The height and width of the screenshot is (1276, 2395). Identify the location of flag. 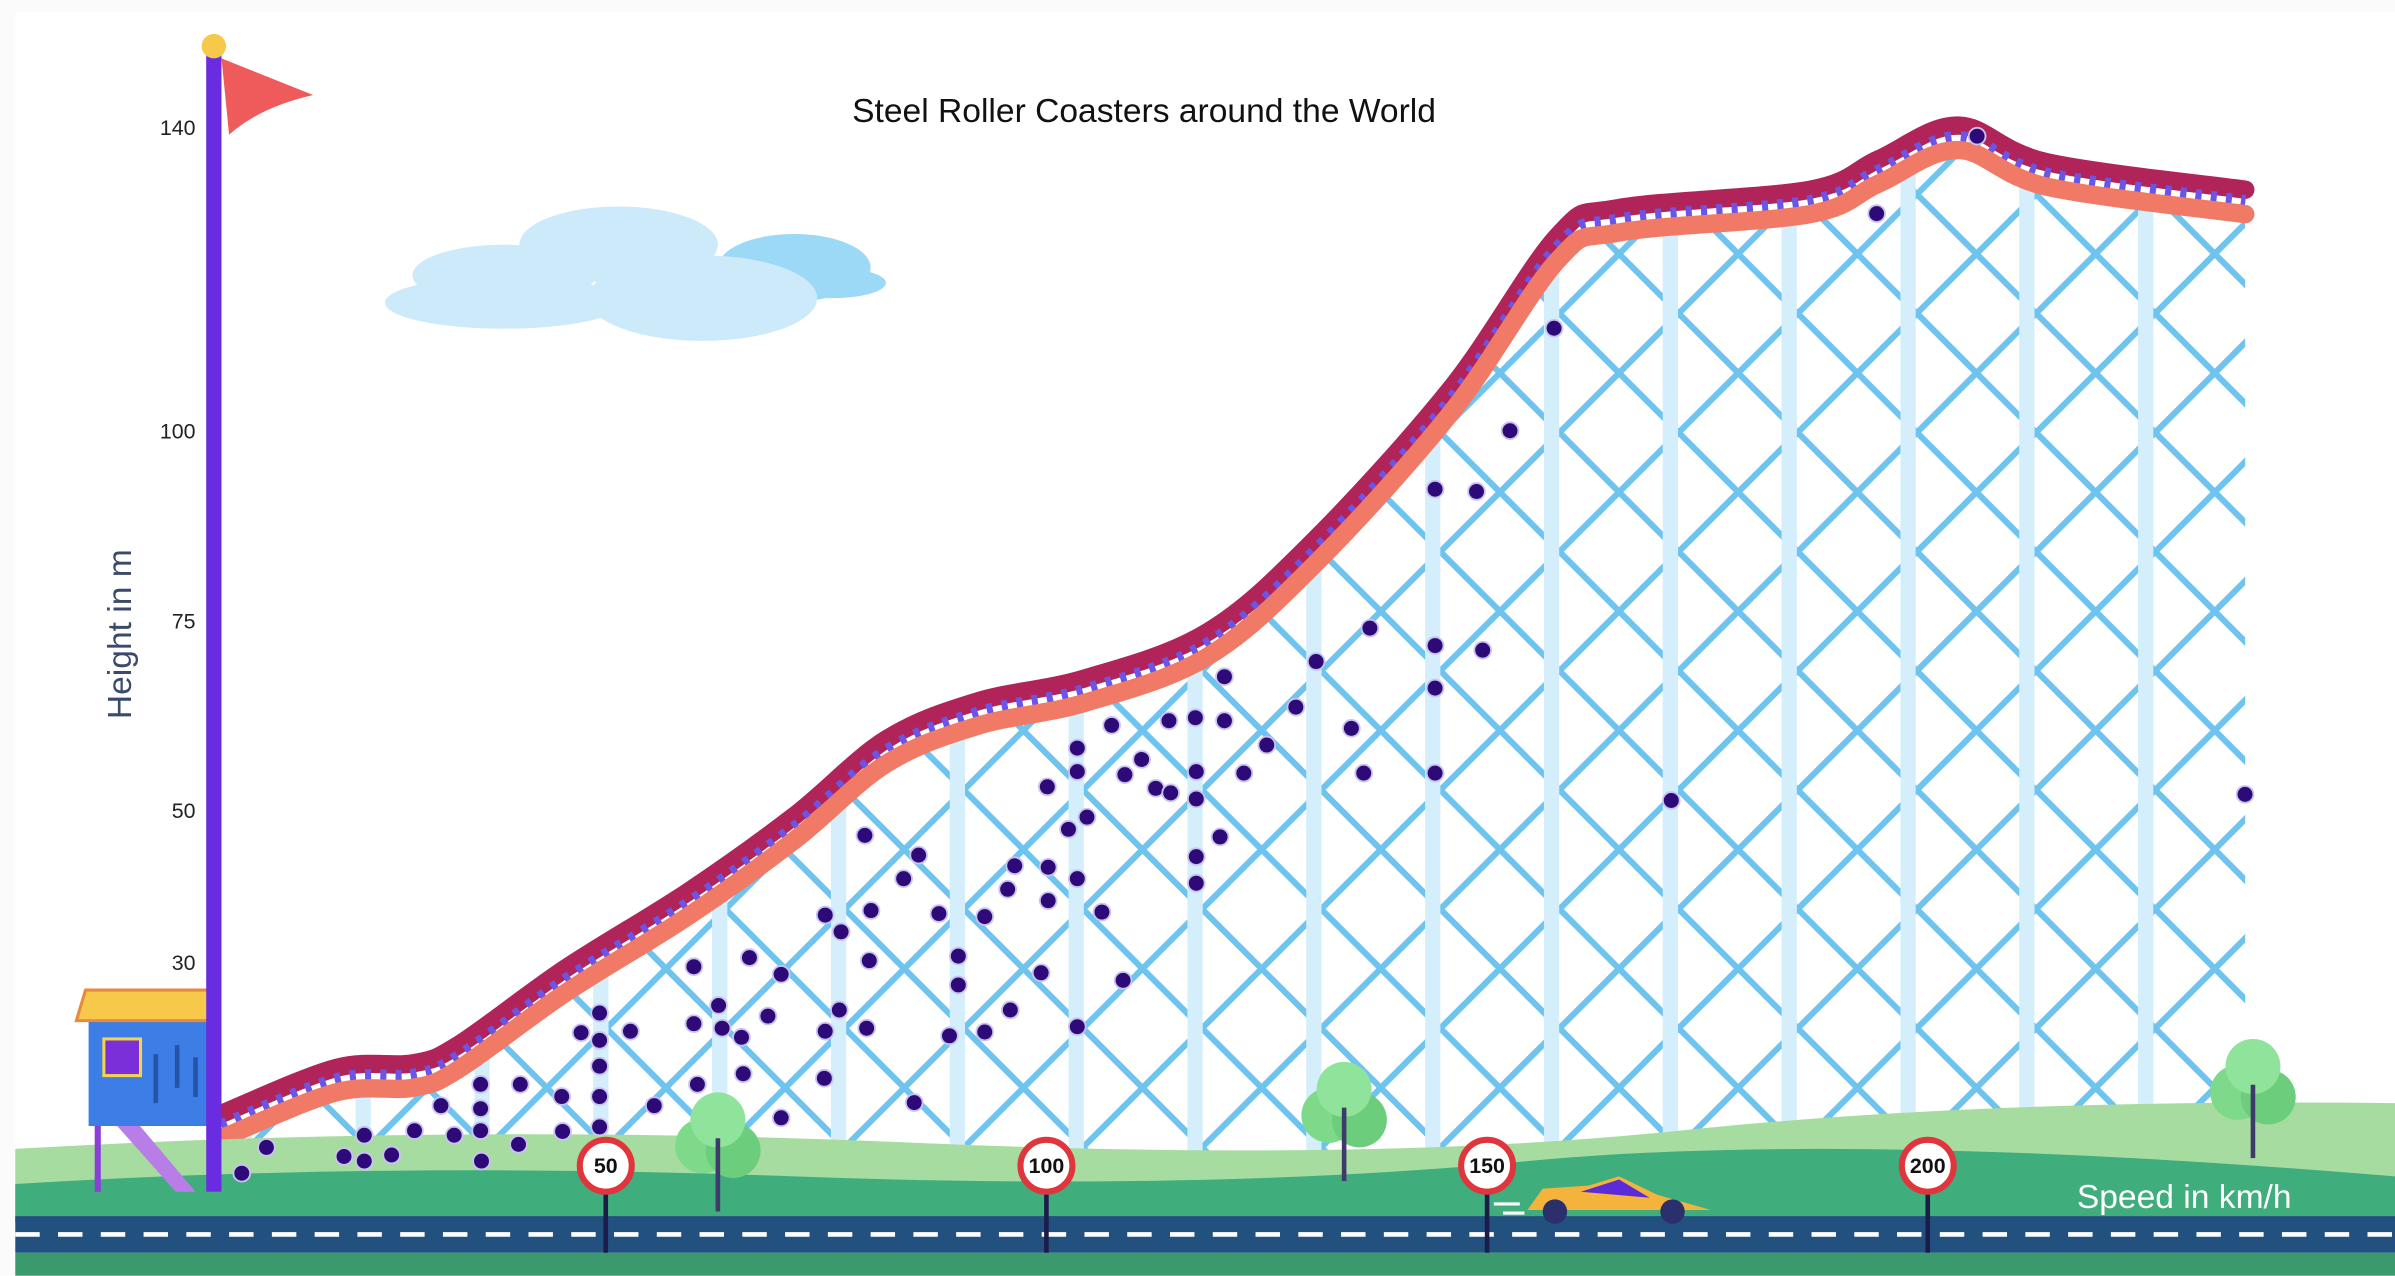
(267, 96).